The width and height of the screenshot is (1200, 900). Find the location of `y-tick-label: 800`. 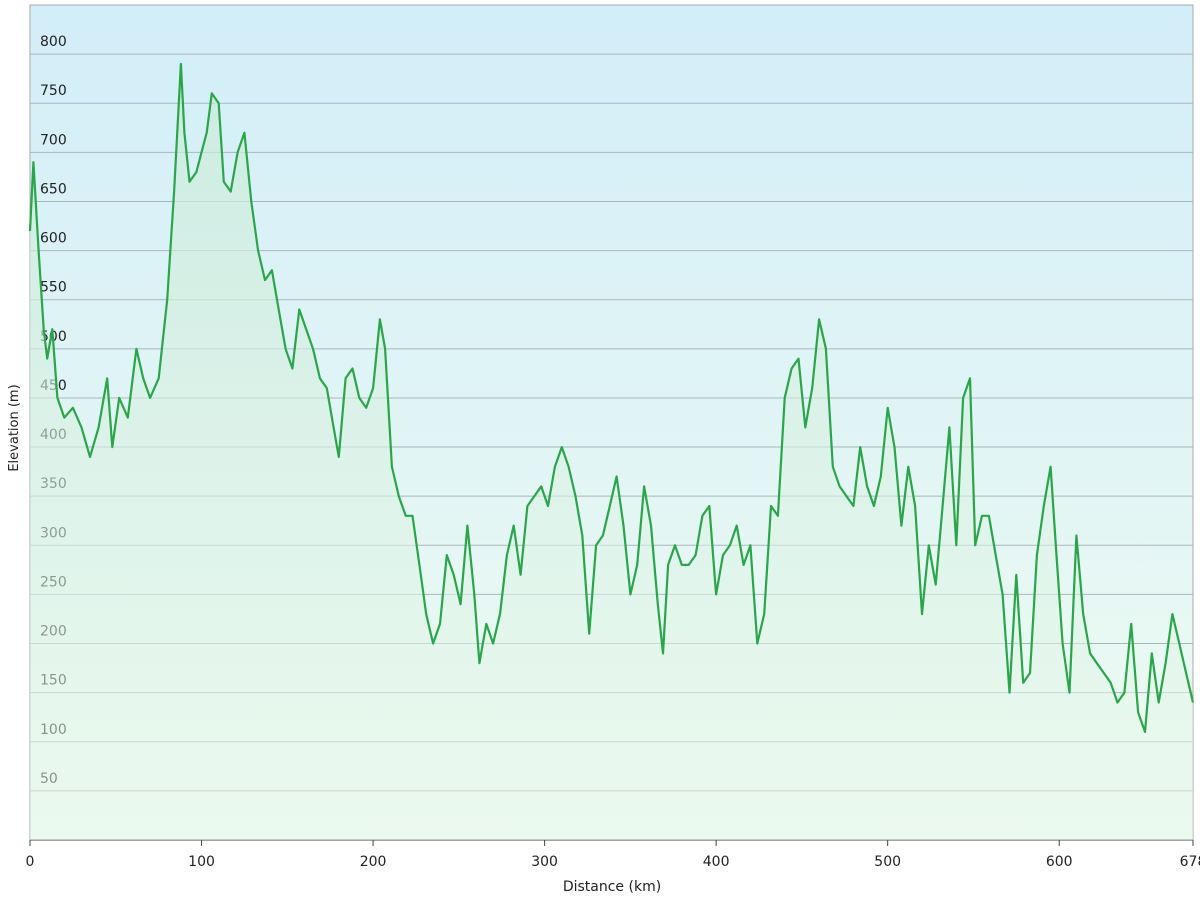

y-tick-label: 800 is located at coordinates (53, 42).